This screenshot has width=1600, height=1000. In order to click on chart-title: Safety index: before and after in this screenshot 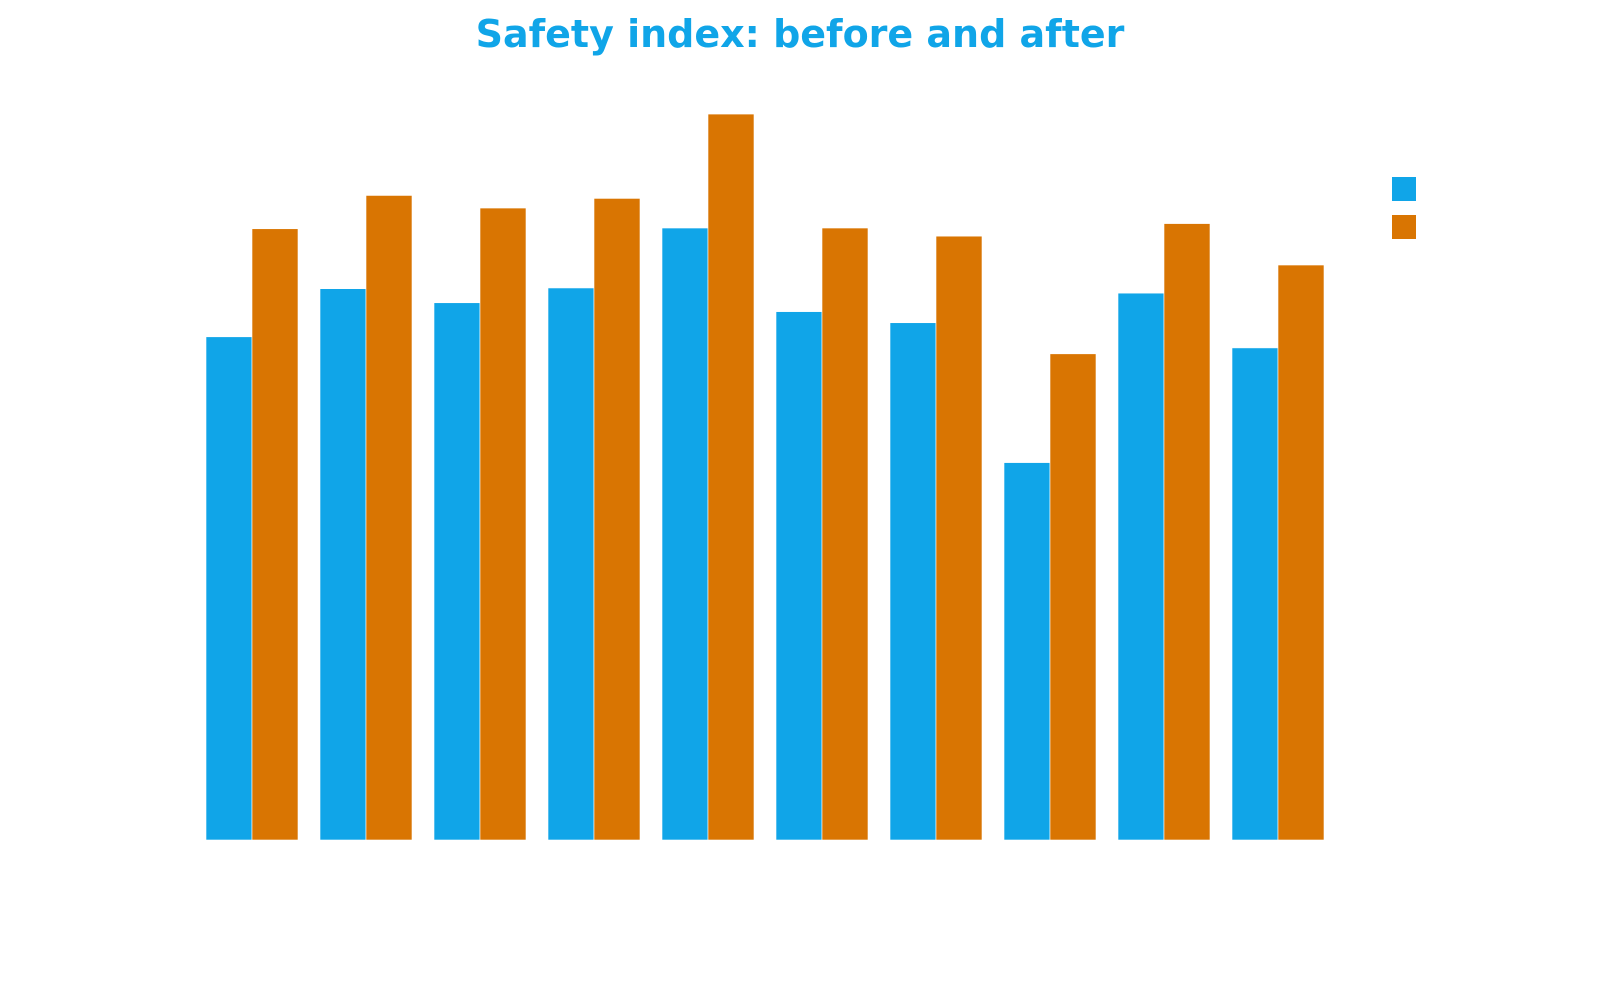, I will do `click(800, 34)`.